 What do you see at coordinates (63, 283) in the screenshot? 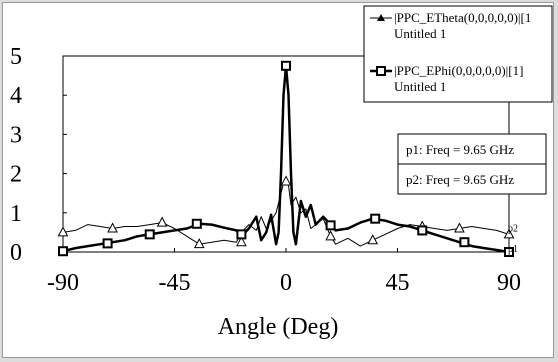
I see `x-tick-label: -90` at bounding box center [63, 283].